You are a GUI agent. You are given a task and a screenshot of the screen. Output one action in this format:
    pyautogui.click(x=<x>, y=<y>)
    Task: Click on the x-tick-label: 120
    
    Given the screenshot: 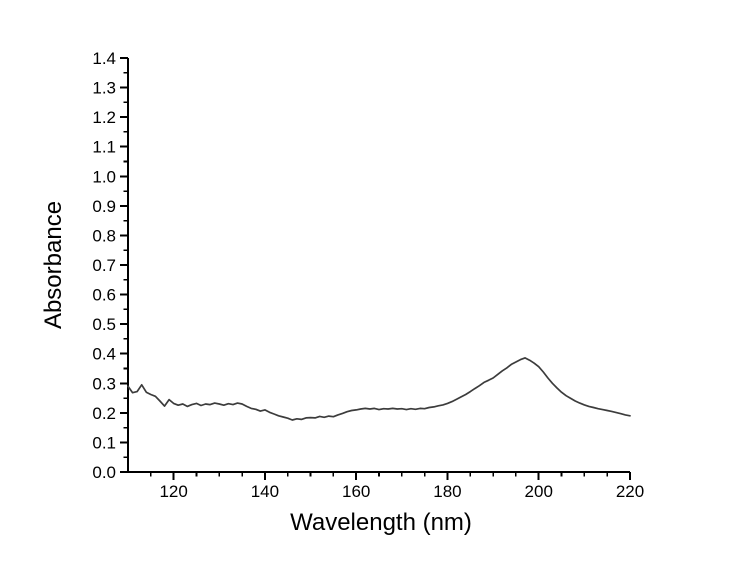 What is the action you would take?
    pyautogui.click(x=173, y=491)
    